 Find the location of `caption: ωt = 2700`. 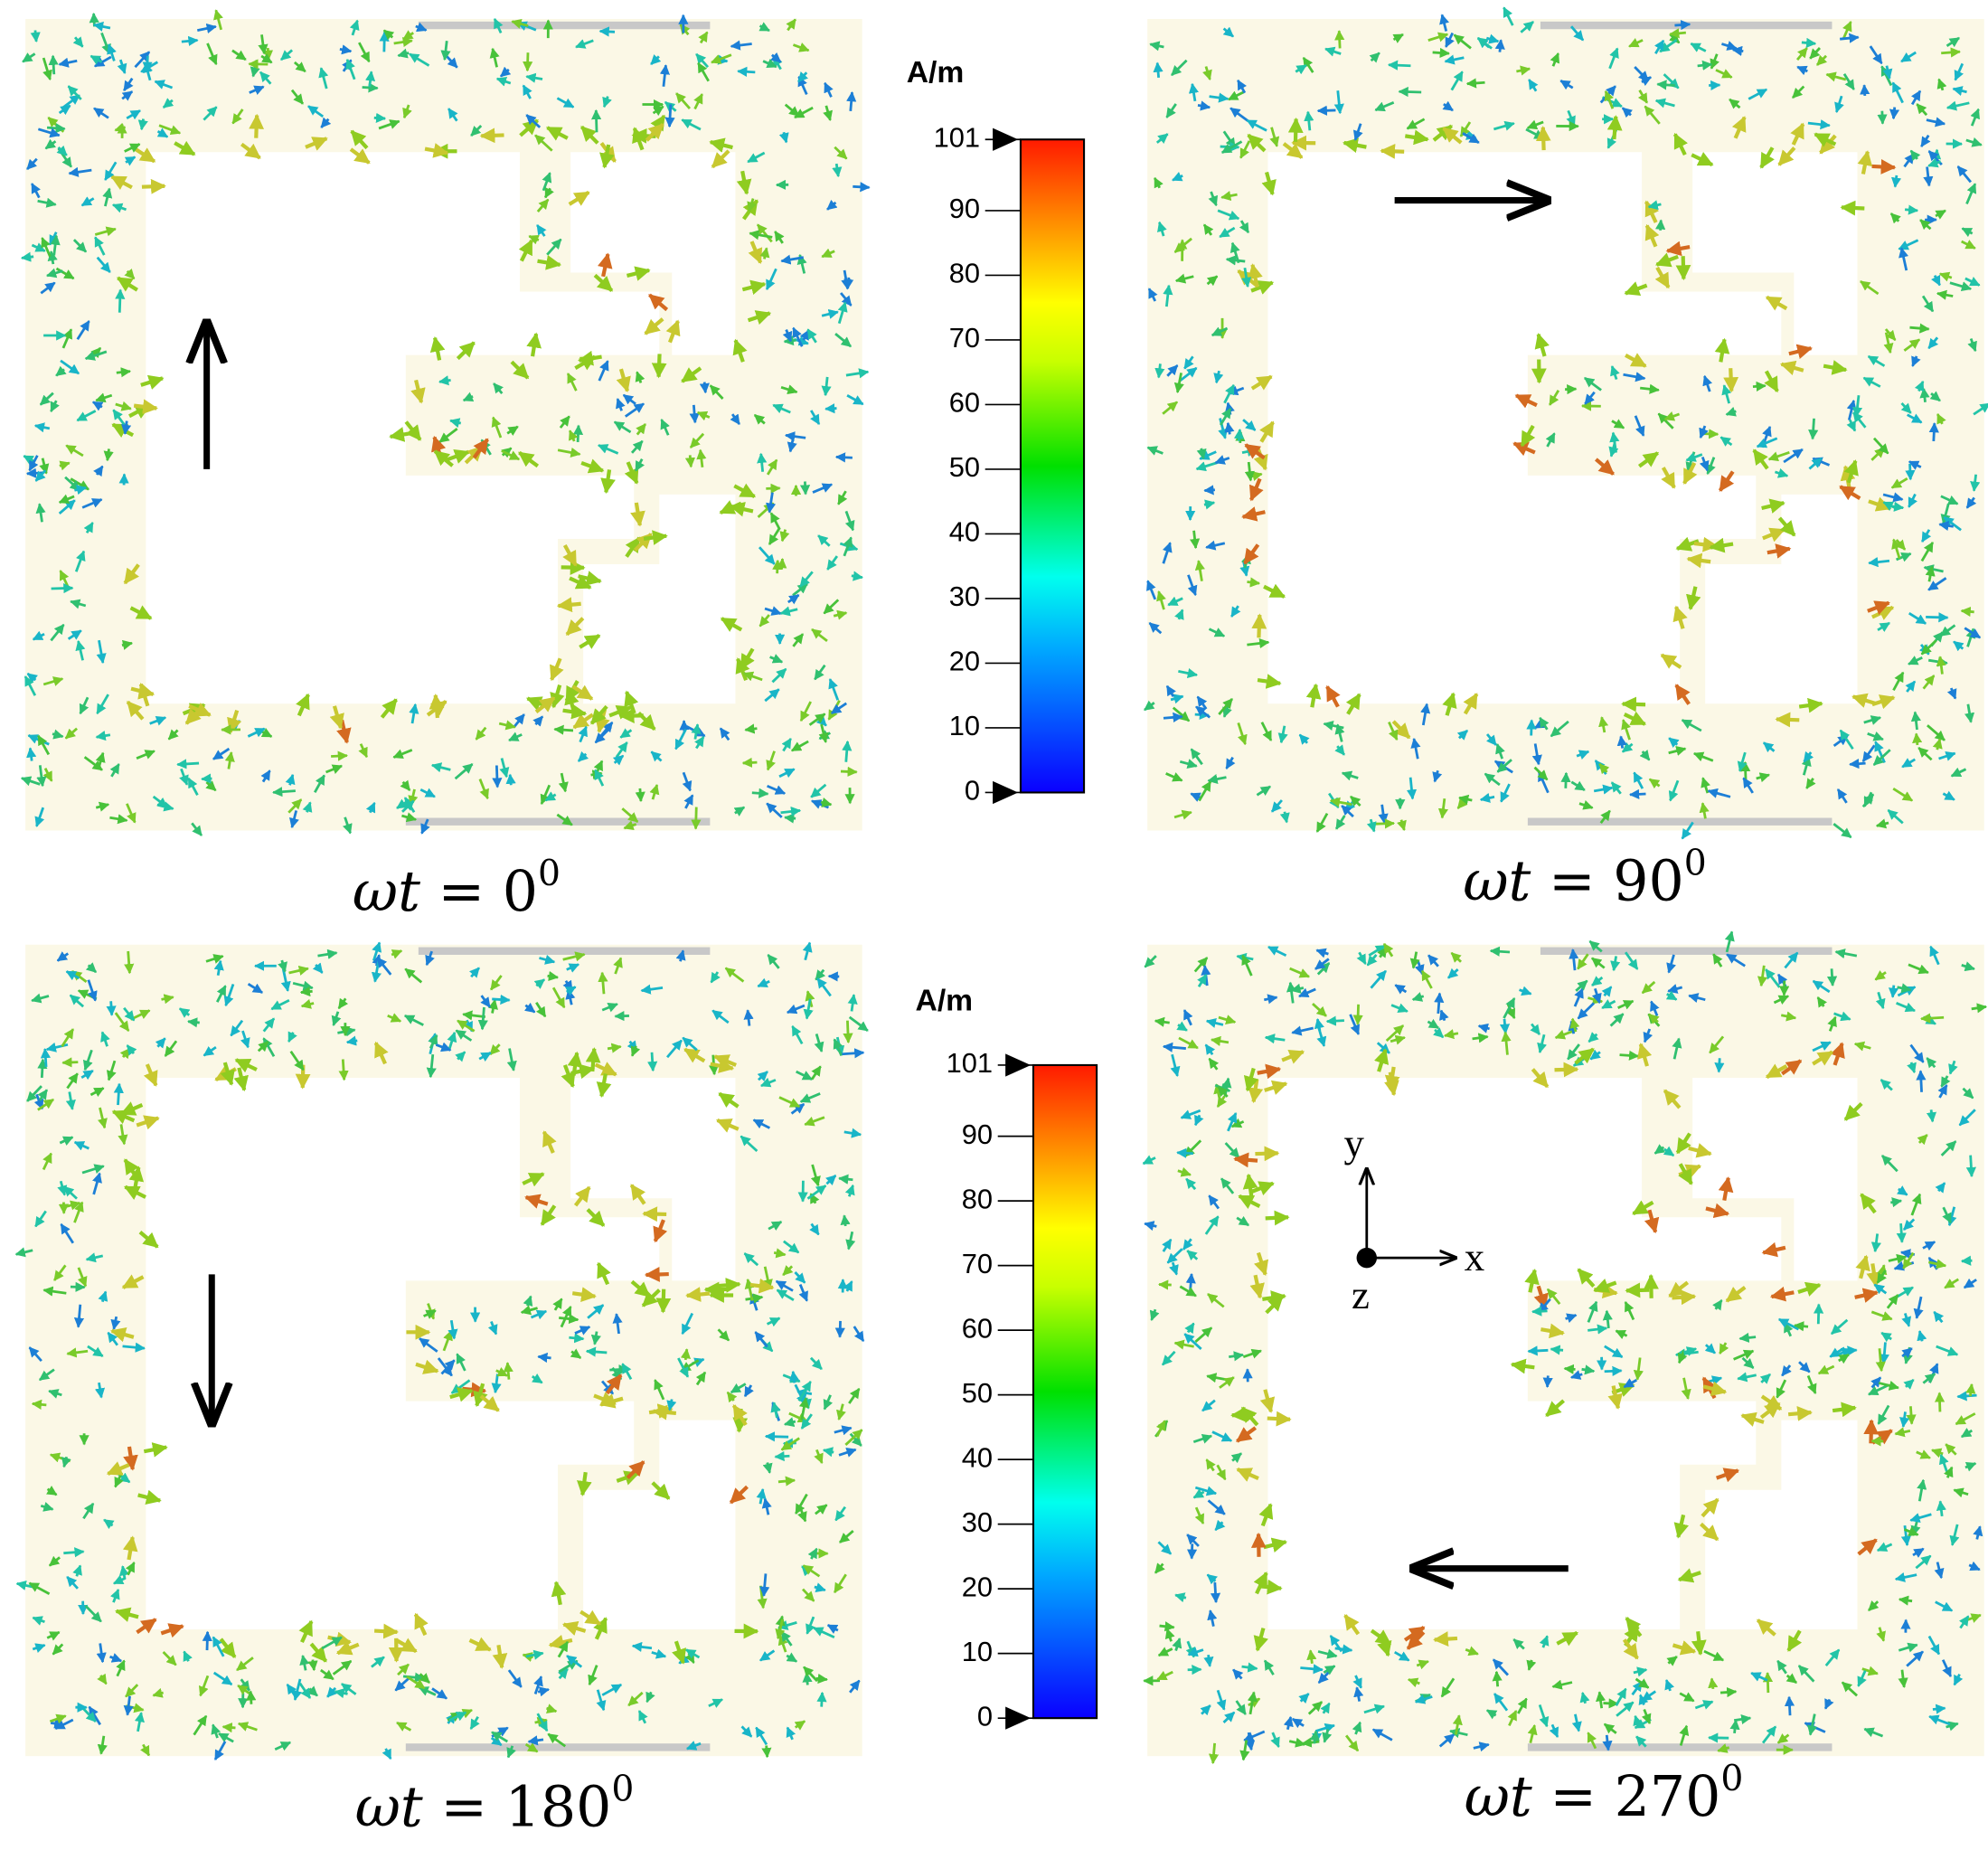

caption: ωt = 2700 is located at coordinates (1605, 1794).